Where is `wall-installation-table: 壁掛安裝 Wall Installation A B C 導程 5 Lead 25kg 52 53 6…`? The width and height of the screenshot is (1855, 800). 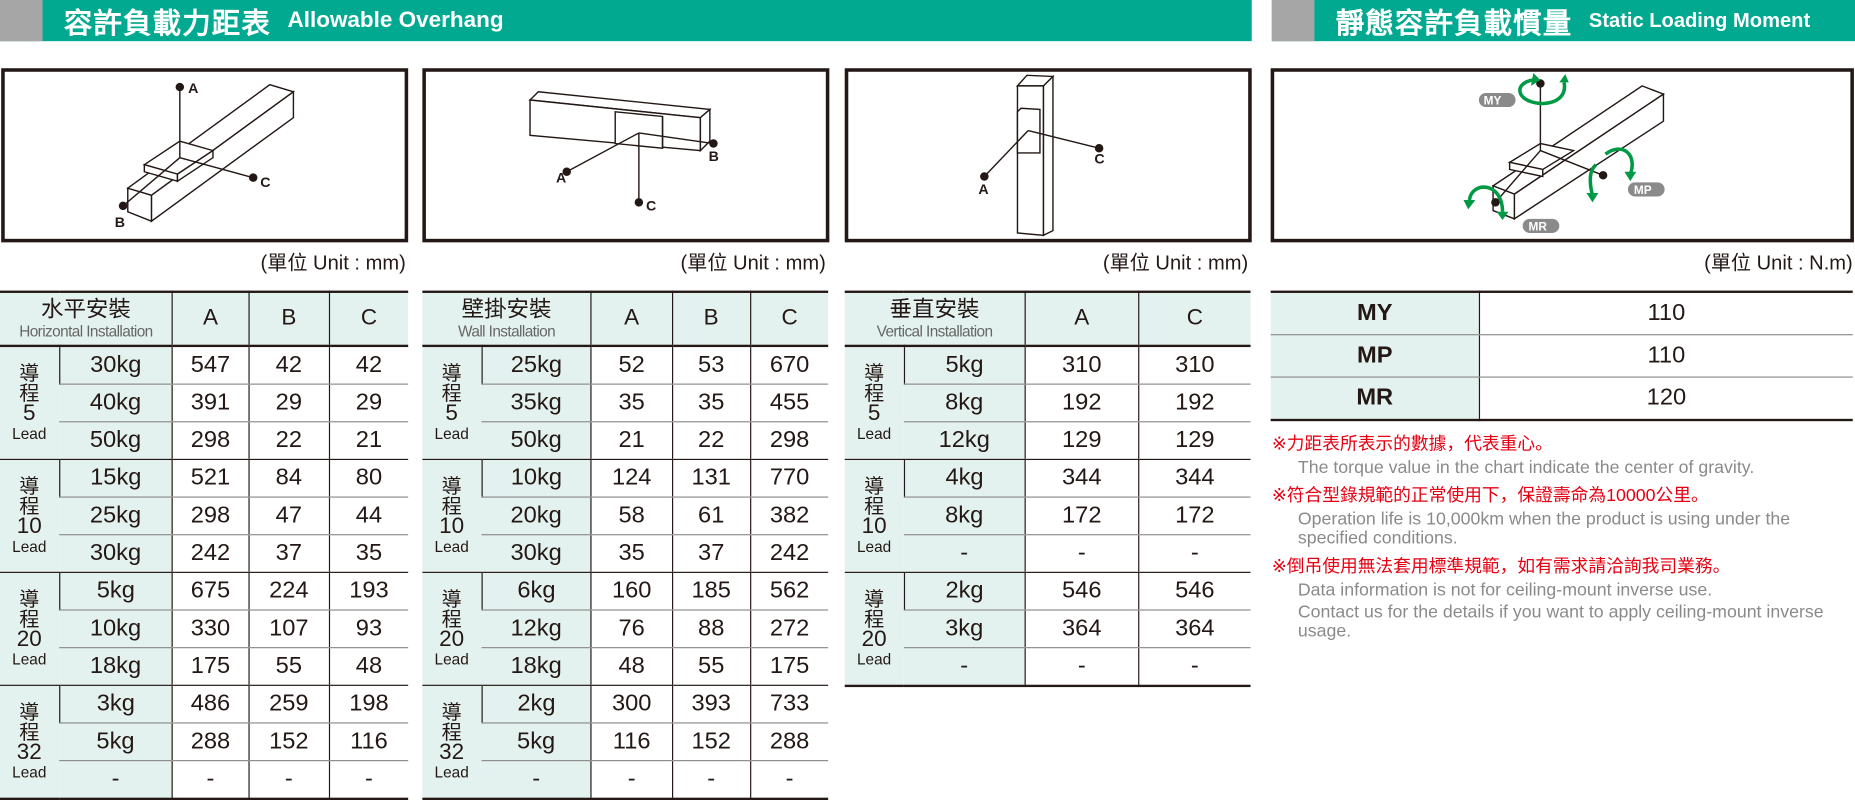
wall-installation-table: 壁掛安裝 Wall Installation A B C 導程 5 Lead 25kg 52 53 6… is located at coordinates (625, 545).